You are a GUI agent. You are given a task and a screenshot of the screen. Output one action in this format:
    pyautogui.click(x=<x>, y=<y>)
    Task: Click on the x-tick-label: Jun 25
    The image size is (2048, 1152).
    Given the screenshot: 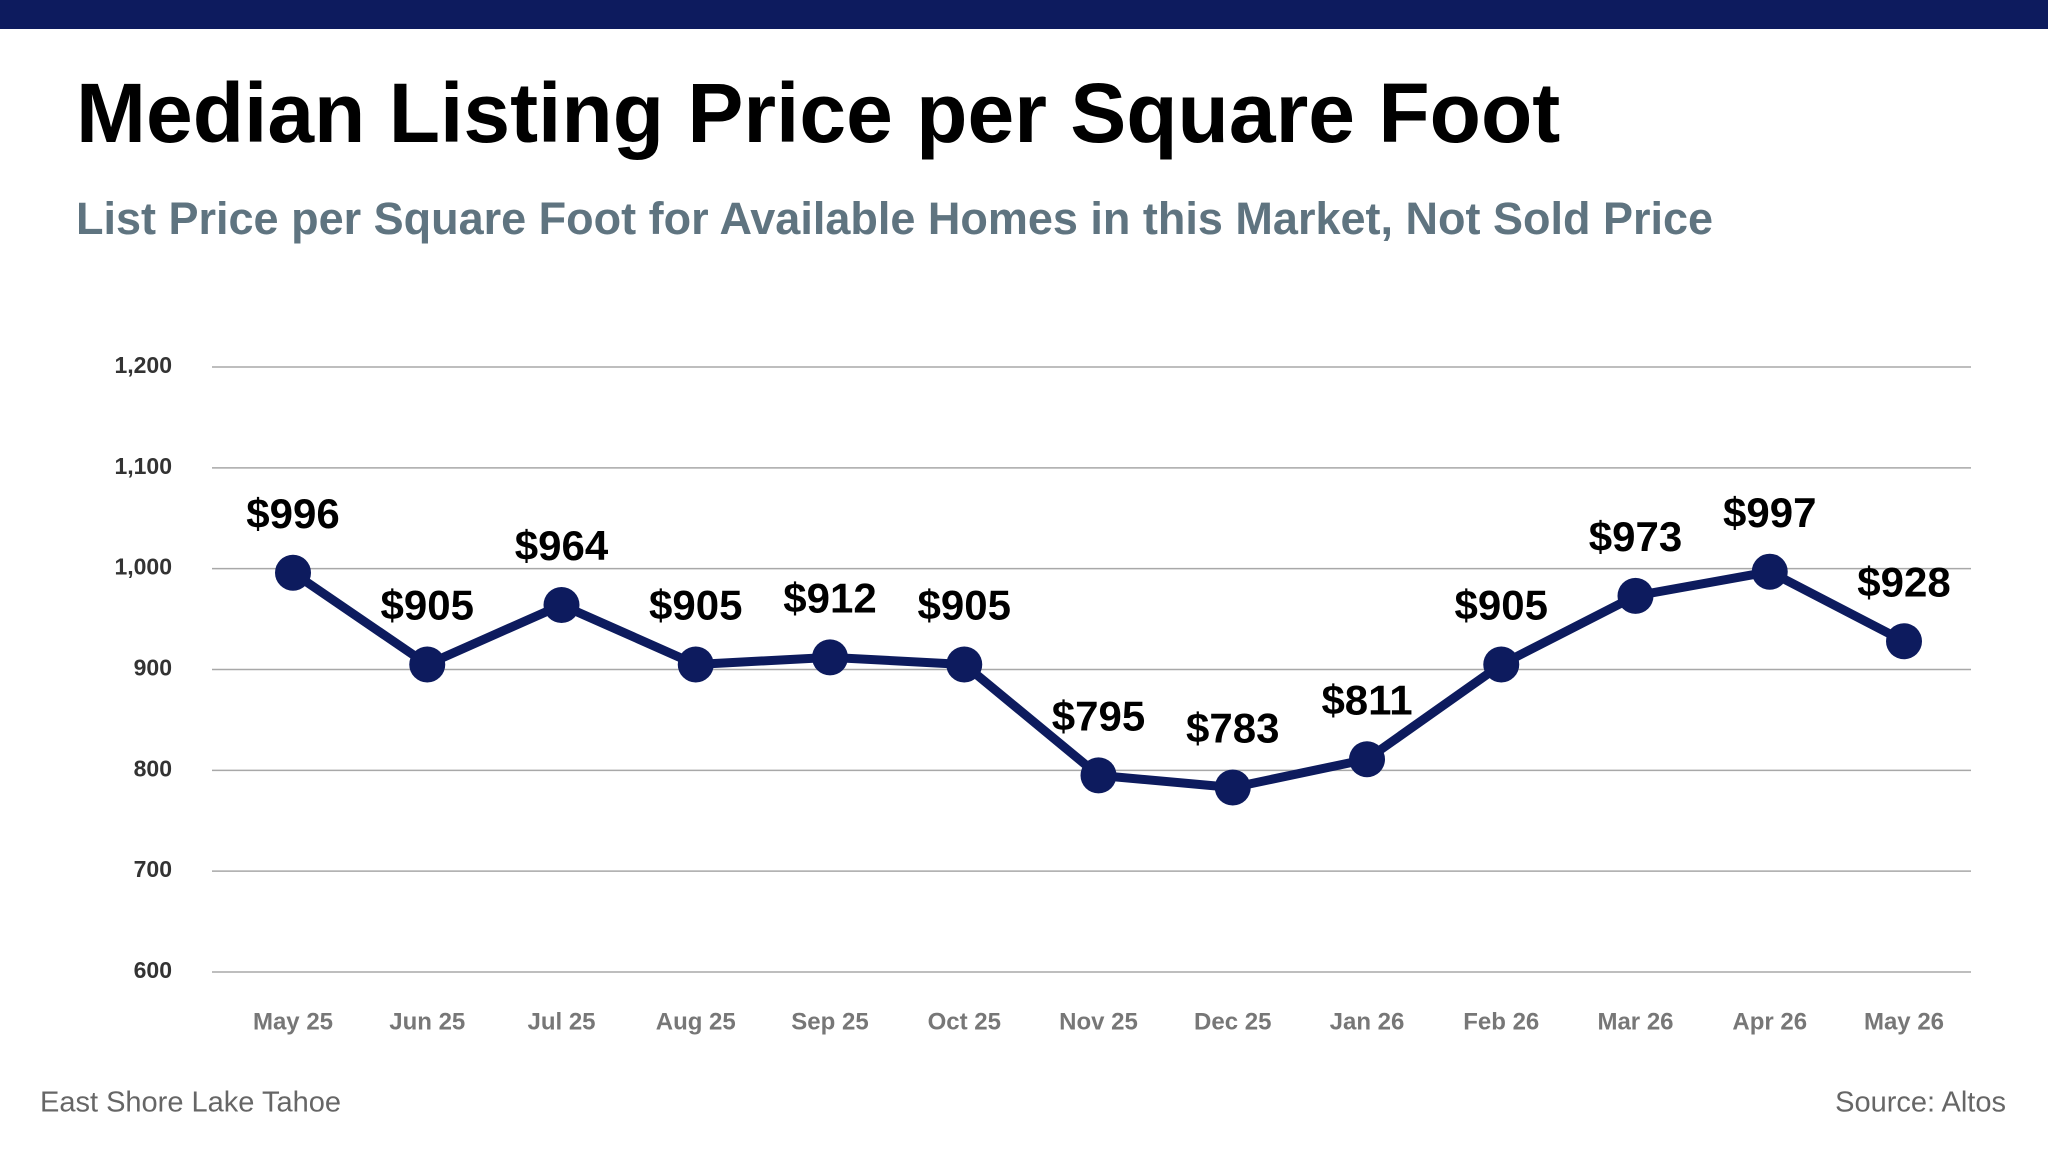 What is the action you would take?
    pyautogui.click(x=427, y=1021)
    